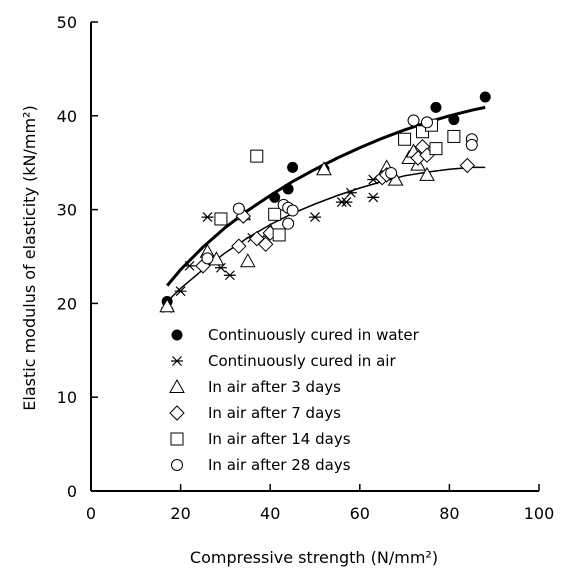 The width and height of the screenshot is (563, 574). I want to click on y-axis-label: Elastic modulus of elasticity (kN/mm²), so click(29, 257).